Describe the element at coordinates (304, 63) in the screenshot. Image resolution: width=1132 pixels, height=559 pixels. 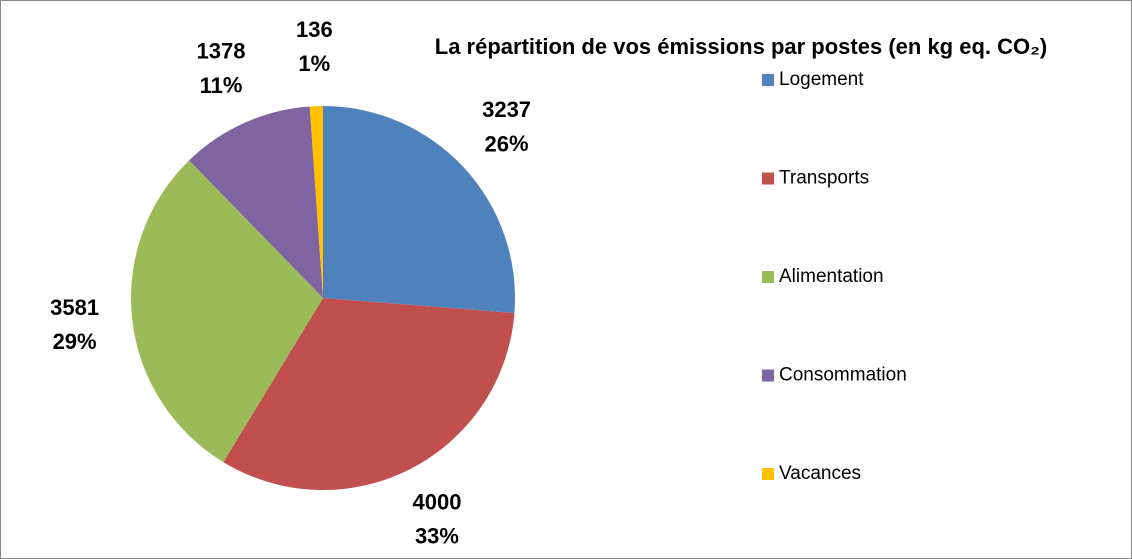
I see `percent-value: 1` at that location.